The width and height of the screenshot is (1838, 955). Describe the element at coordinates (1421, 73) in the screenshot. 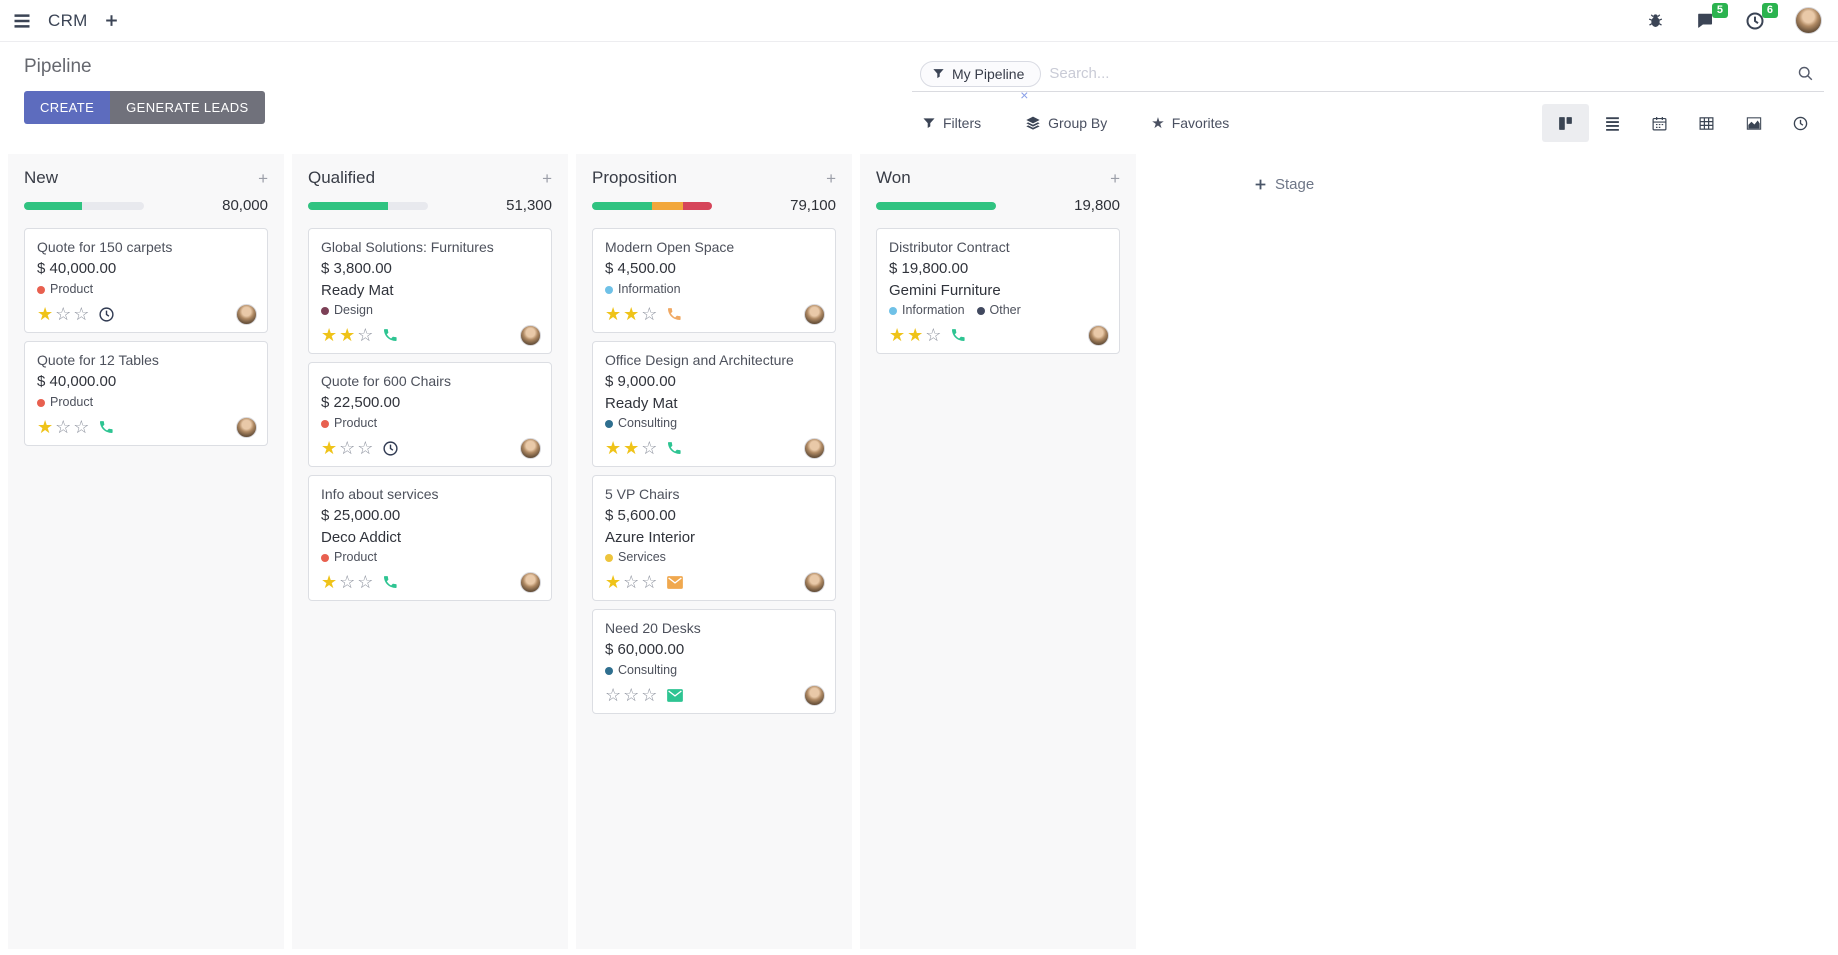

I see `search-input` at that location.